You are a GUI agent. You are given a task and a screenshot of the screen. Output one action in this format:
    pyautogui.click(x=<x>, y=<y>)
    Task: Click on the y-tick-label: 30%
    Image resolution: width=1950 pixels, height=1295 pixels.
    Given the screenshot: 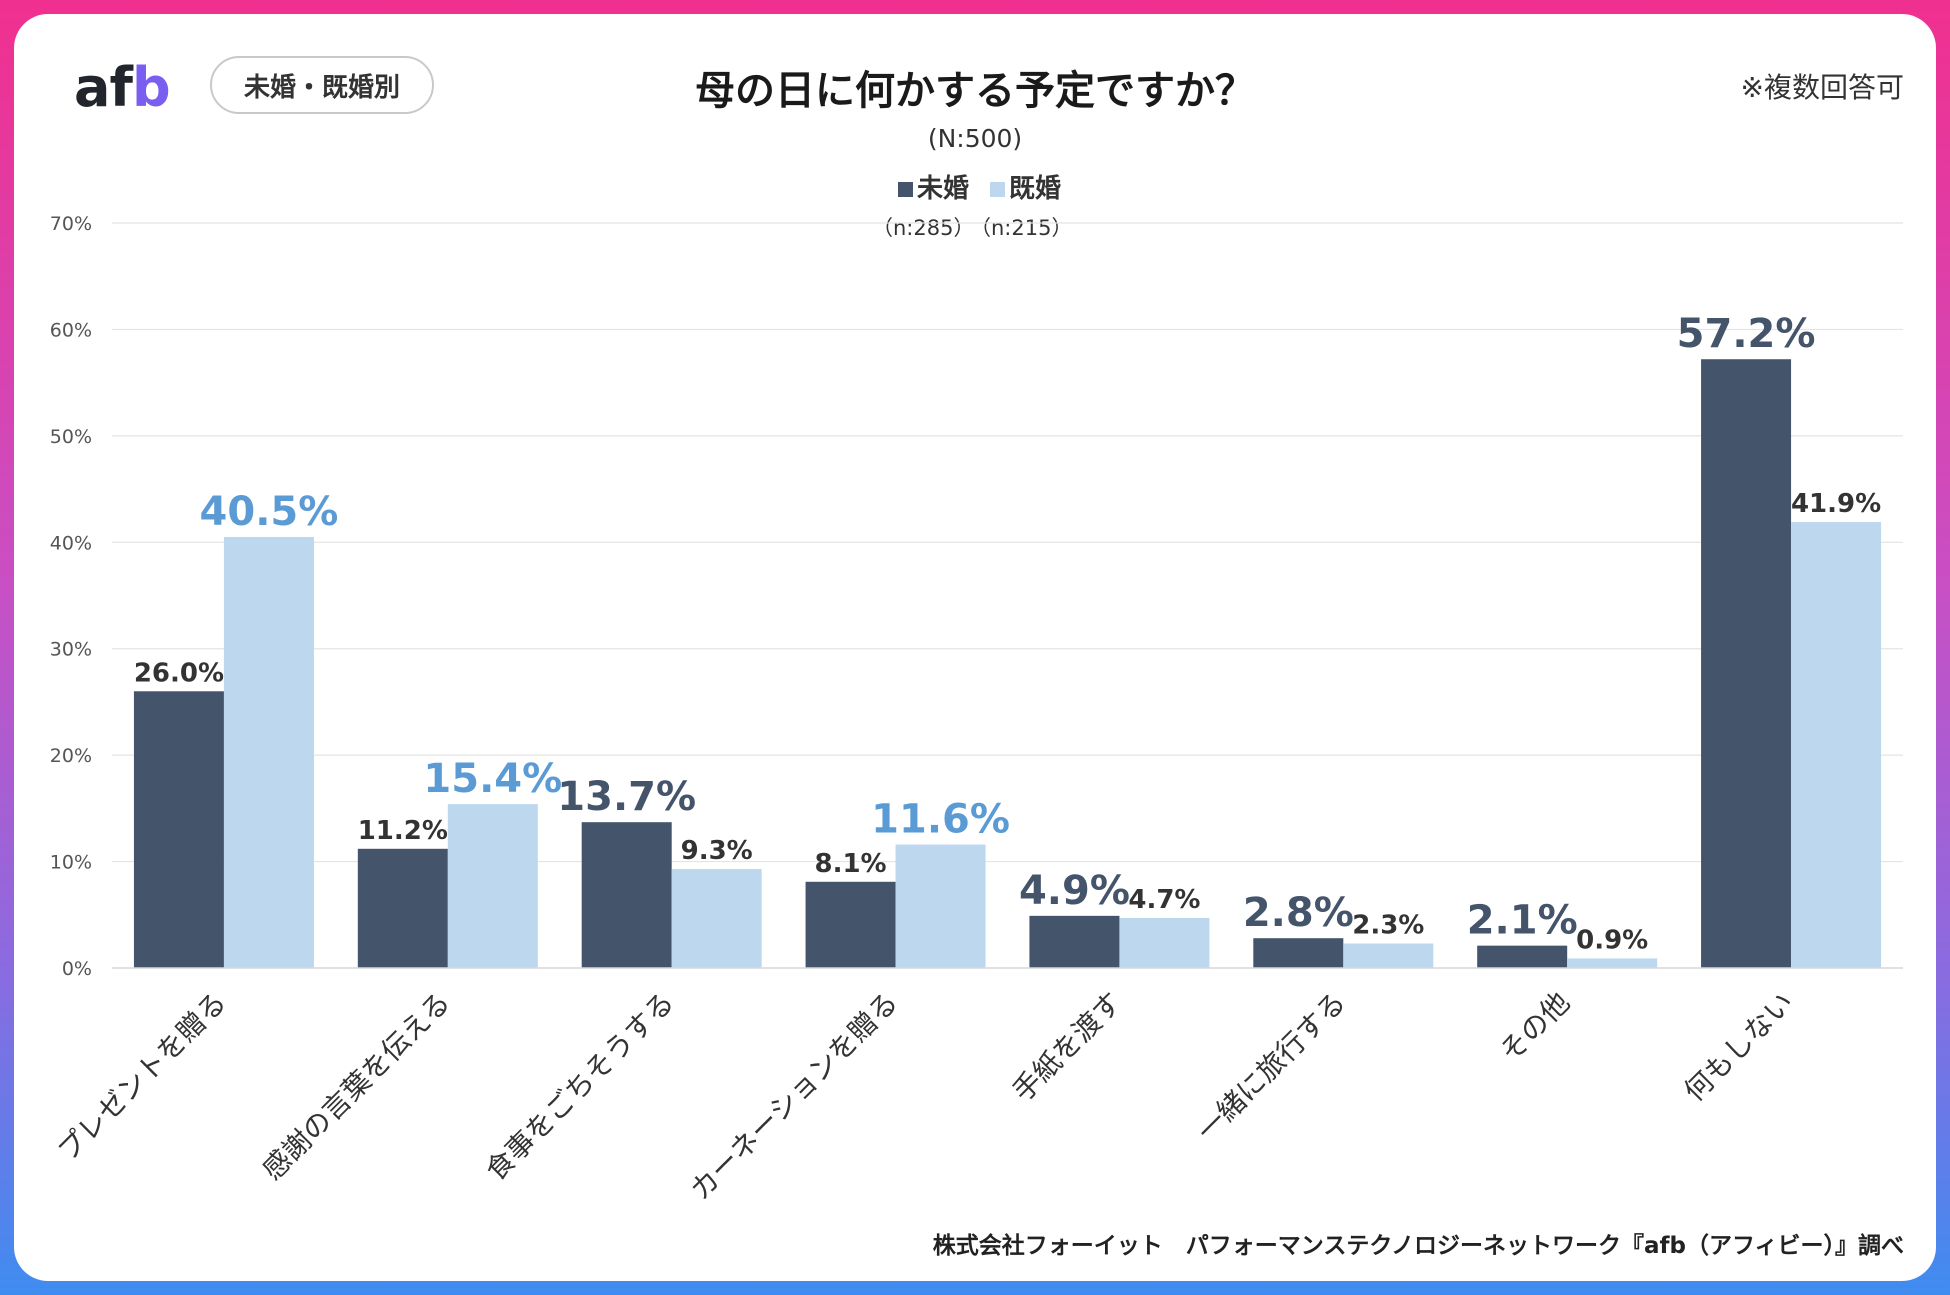 What is the action you would take?
    pyautogui.click(x=71, y=650)
    